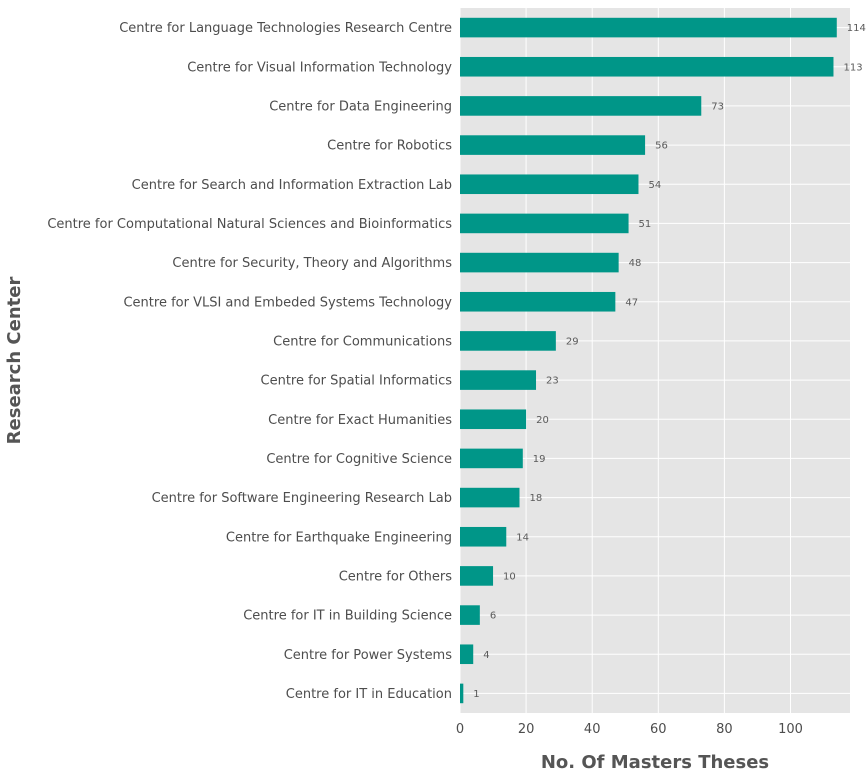 The height and width of the screenshot is (779, 867). What do you see at coordinates (359, 459) in the screenshot?
I see `category-label: Centre for Cognitive Science` at bounding box center [359, 459].